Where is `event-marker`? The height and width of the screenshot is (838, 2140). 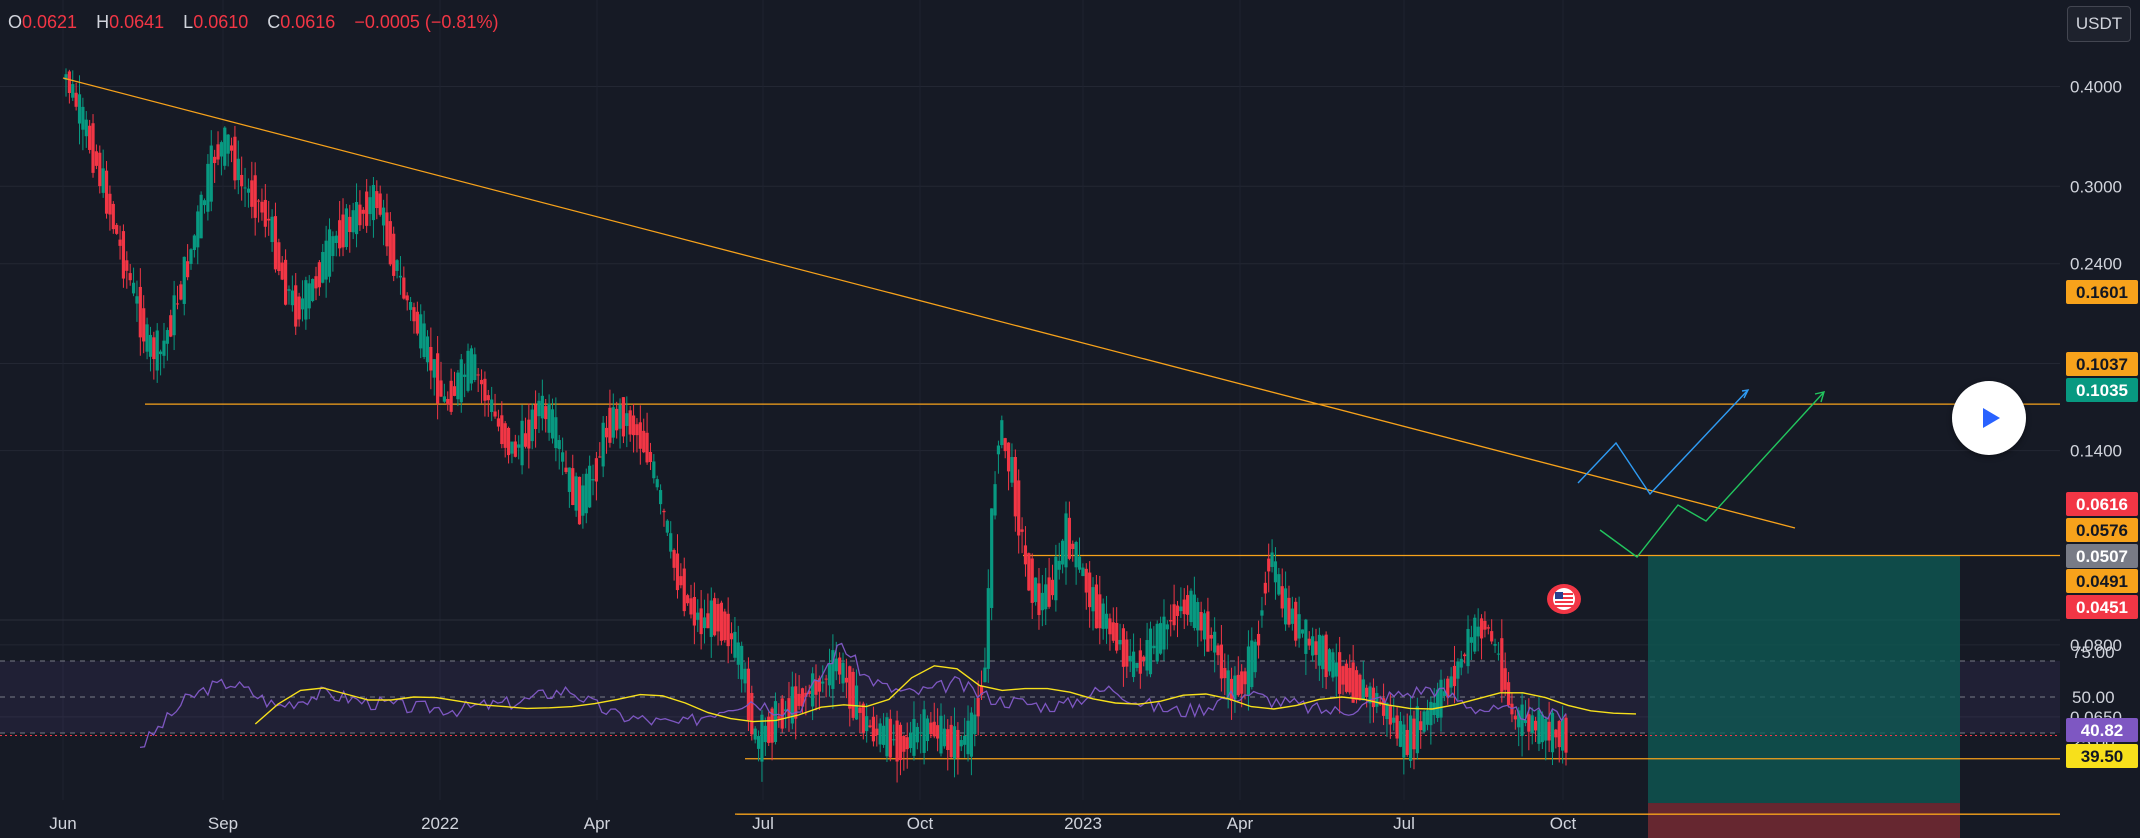
event-marker is located at coordinates (1564, 599).